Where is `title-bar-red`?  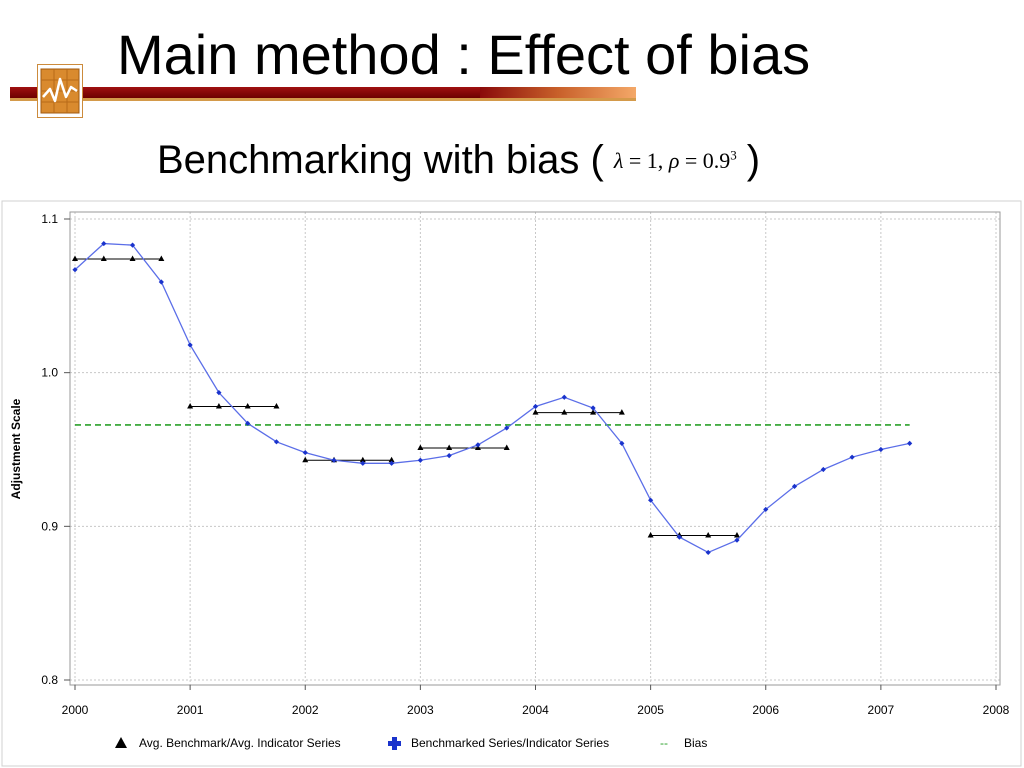 title-bar-red is located at coordinates (245, 92).